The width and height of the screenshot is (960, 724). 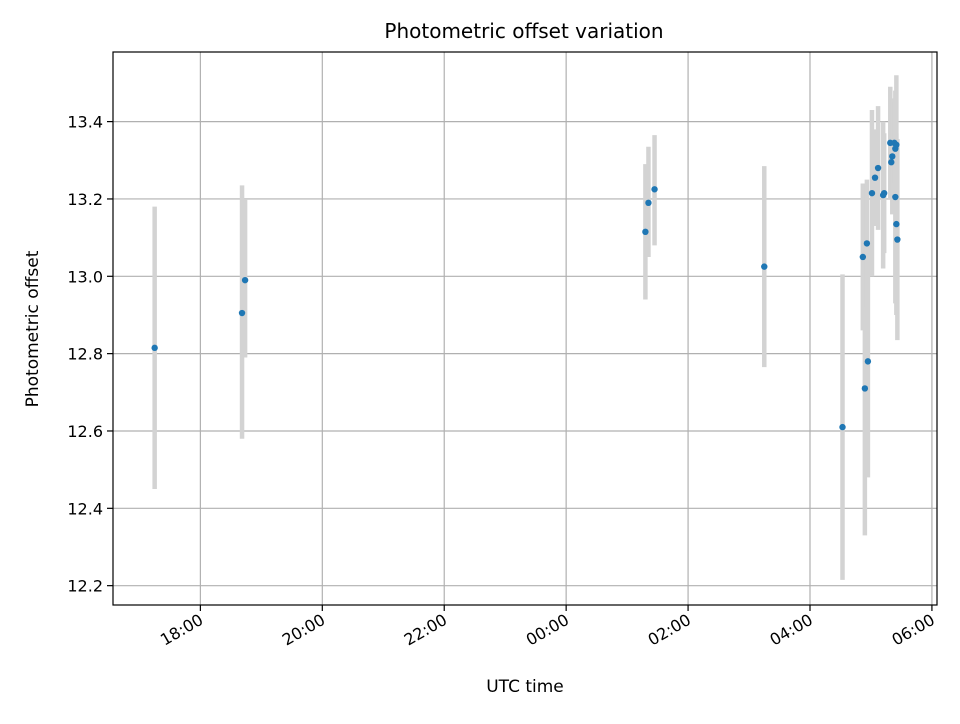 What do you see at coordinates (85, 199) in the screenshot?
I see `y-tick-label: 13.2` at bounding box center [85, 199].